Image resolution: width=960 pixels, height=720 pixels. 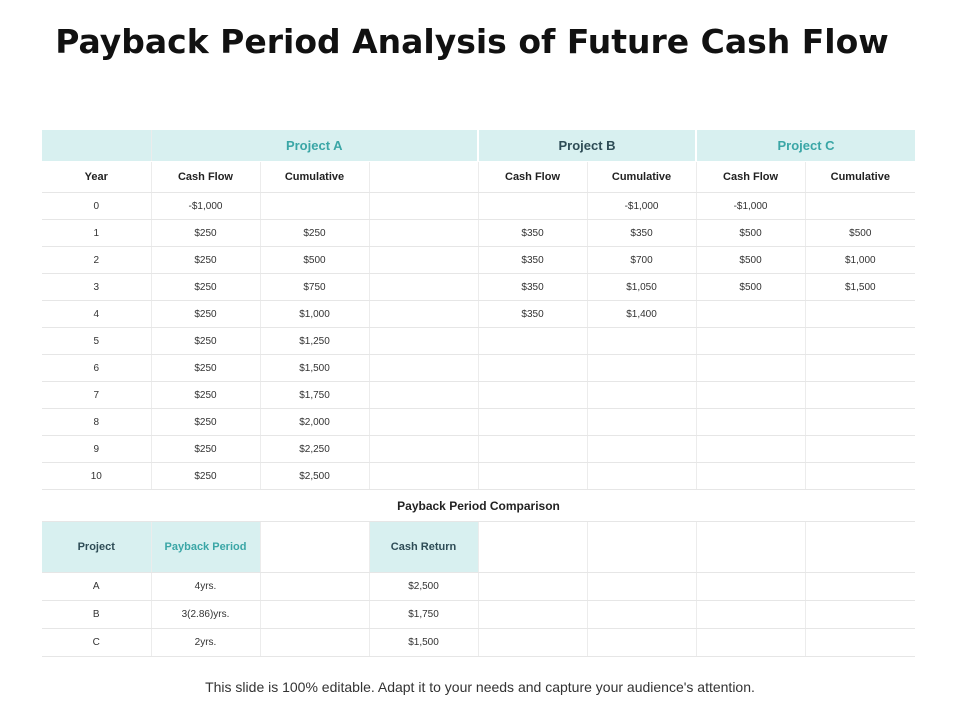 I want to click on table-row: 5 $250 $1,250, so click(x=479, y=341).